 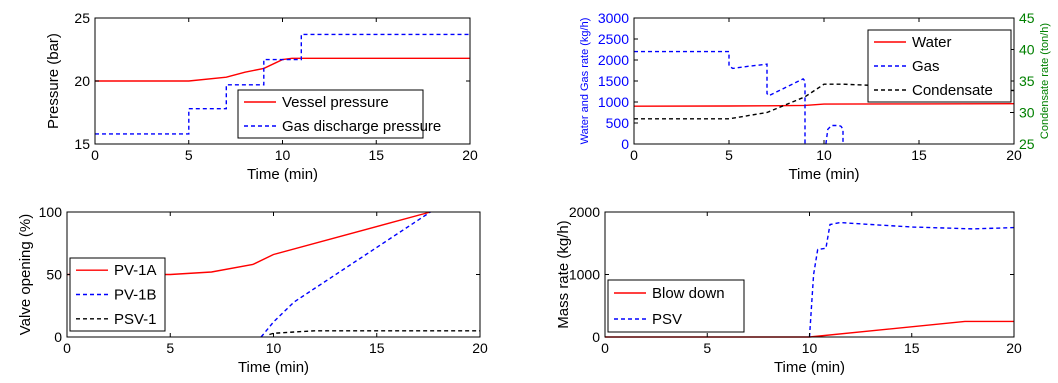 I want to click on y-tick-label: 20, so click(x=82, y=81).